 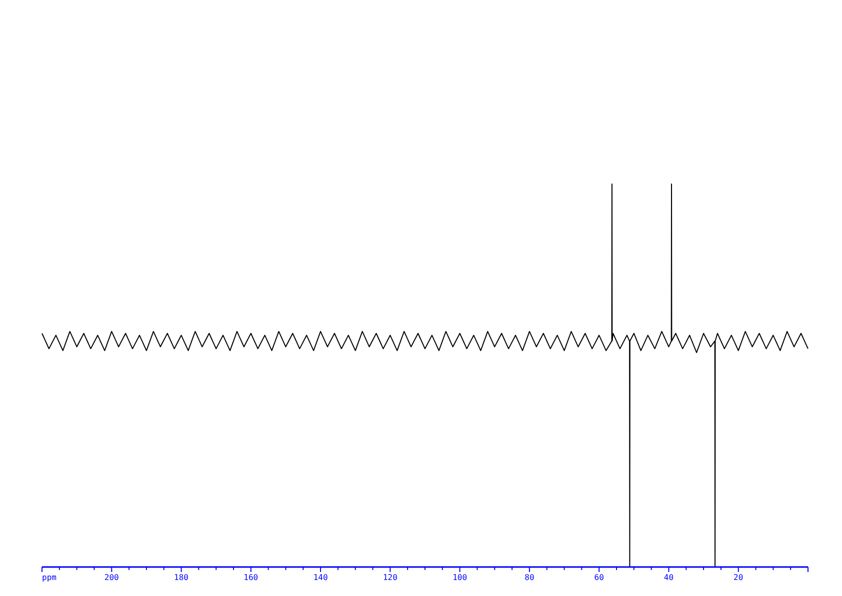 I want to click on x-axis-title: ppm, so click(x=49, y=577).